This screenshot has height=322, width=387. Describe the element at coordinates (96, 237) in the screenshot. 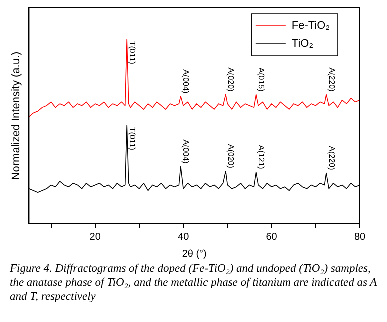

I see `x-tick-label: 20` at that location.